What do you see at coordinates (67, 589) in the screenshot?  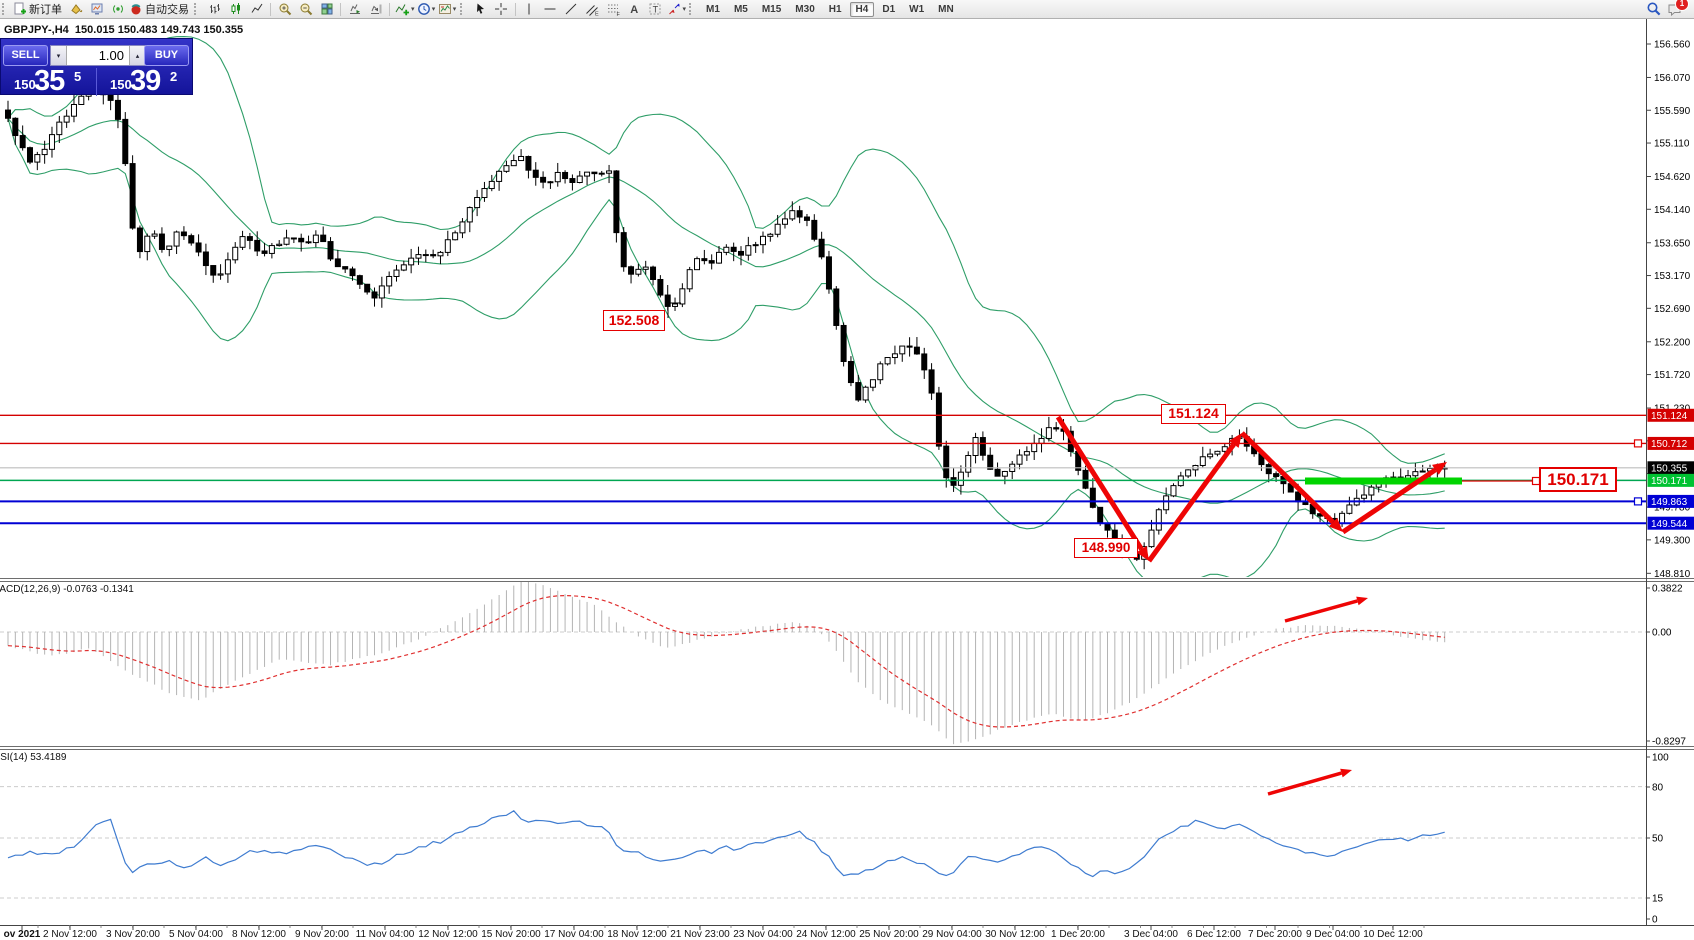 I see `macd-indicator-label: MACD(12,26,9) -0.0763 -0.1341` at bounding box center [67, 589].